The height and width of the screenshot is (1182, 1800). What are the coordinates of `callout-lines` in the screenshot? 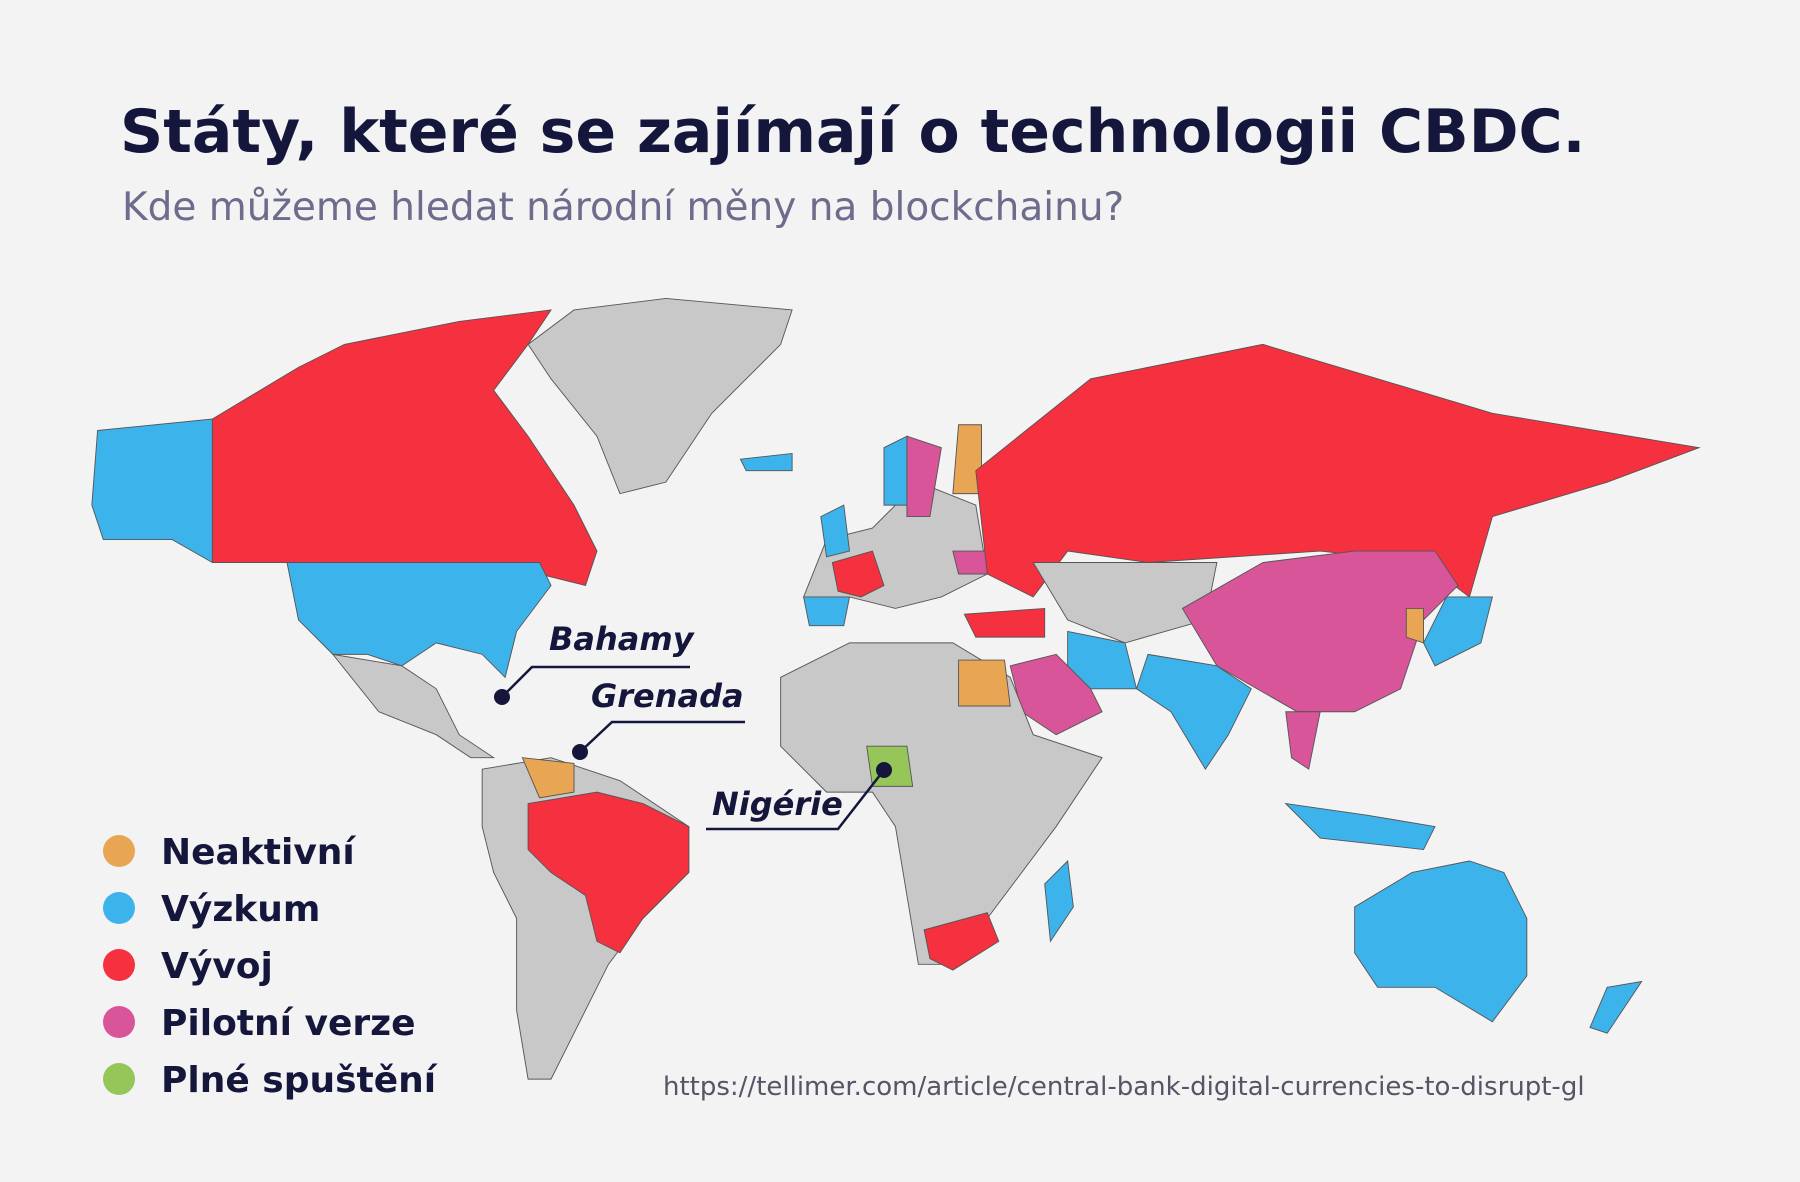 It's located at (693, 748).